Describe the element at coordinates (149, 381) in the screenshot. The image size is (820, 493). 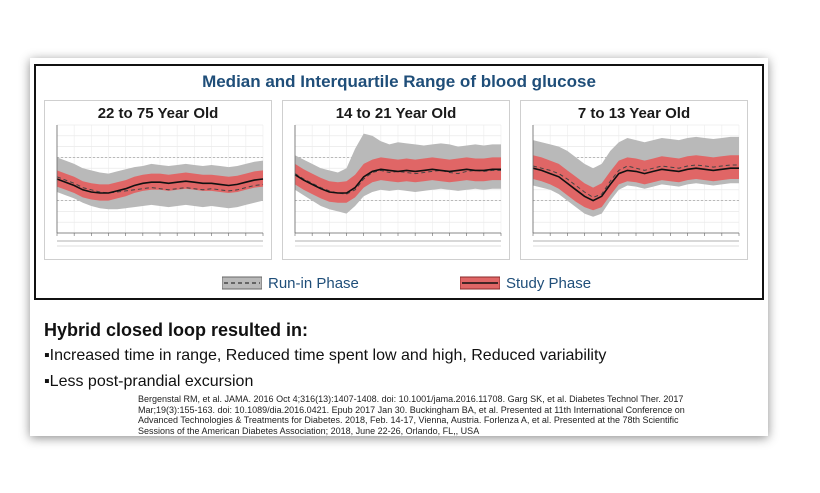
I see `bullet-post-prandial: ▪Less post-prandial excursion` at that location.